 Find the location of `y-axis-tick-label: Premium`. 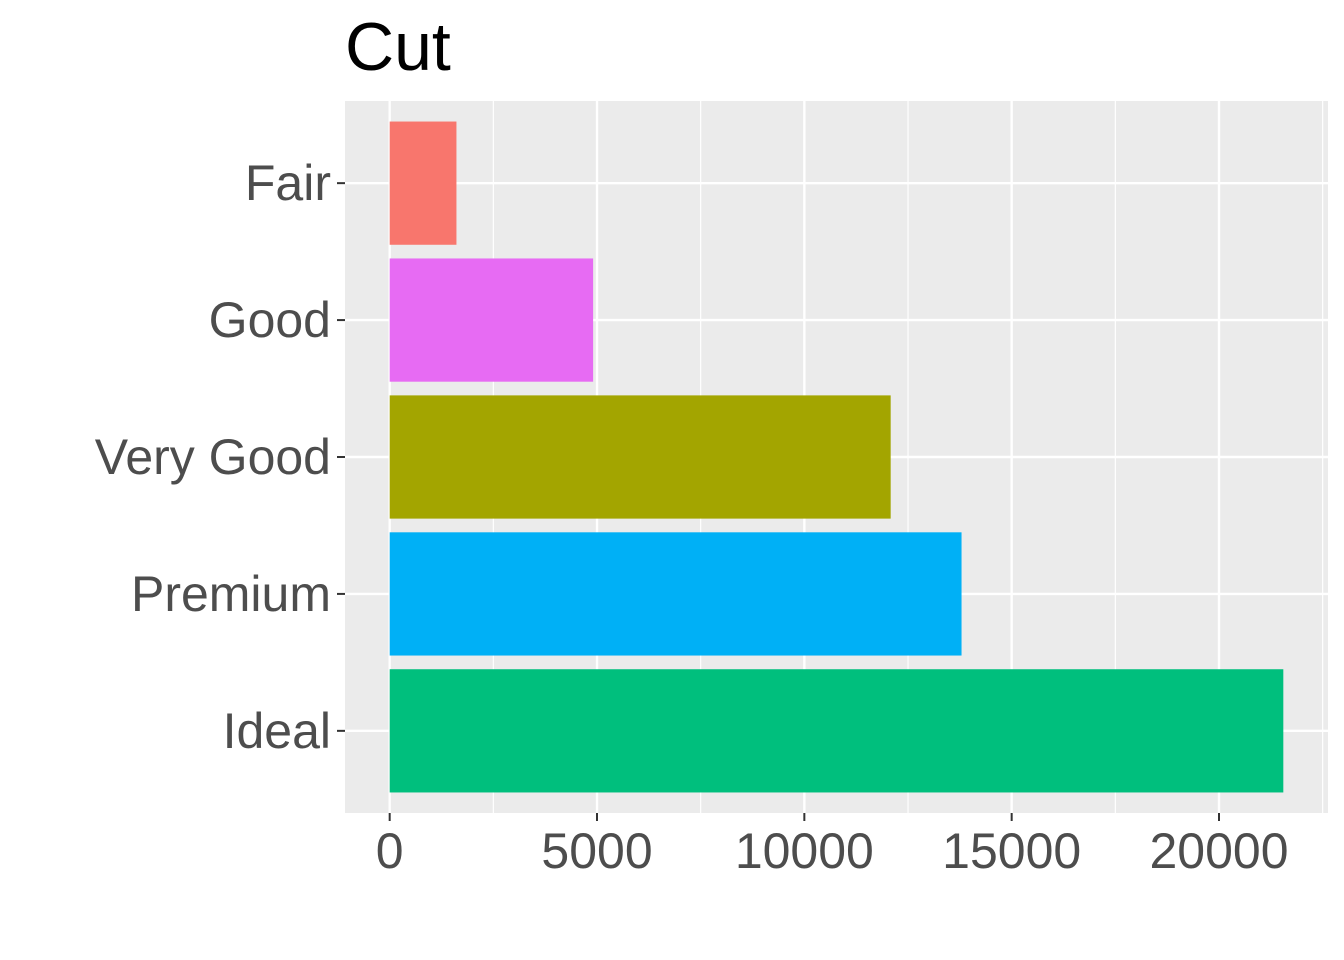

y-axis-tick-label: Premium is located at coordinates (231, 594).